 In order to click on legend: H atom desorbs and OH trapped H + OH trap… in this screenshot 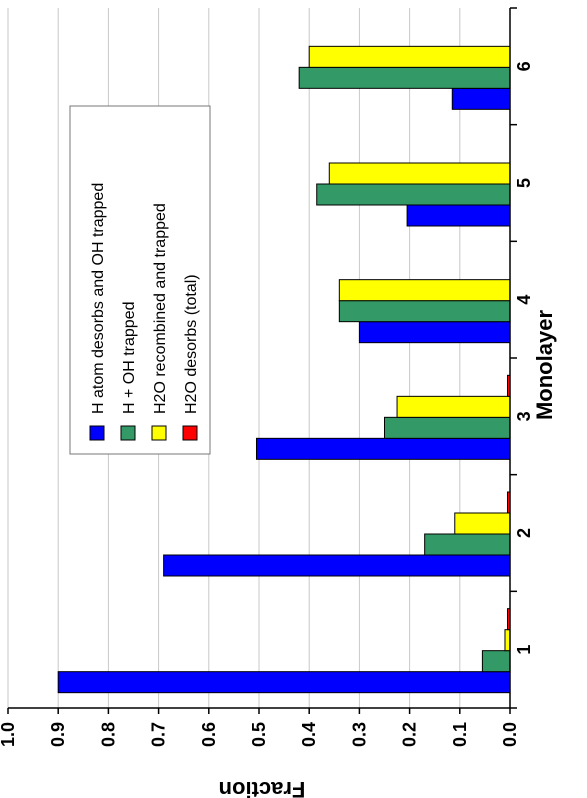, I will do `click(140, 280)`.